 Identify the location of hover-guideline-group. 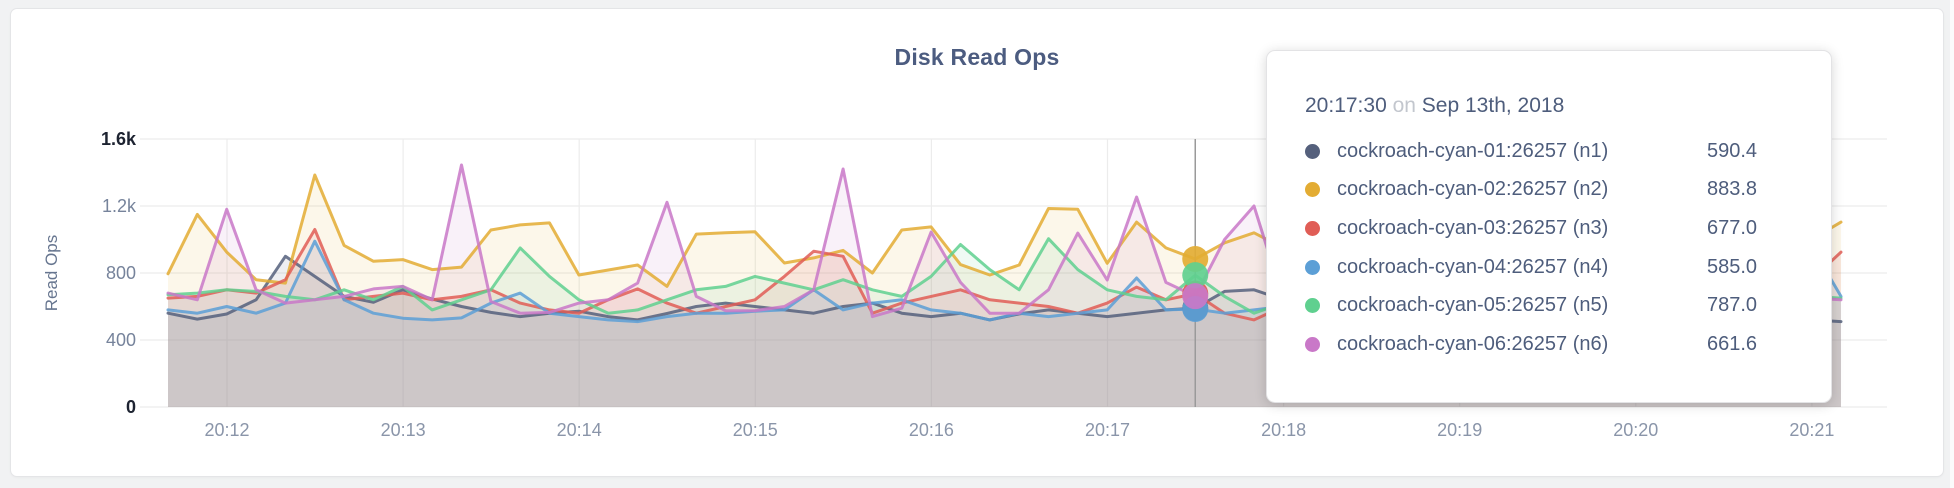
(1195, 273).